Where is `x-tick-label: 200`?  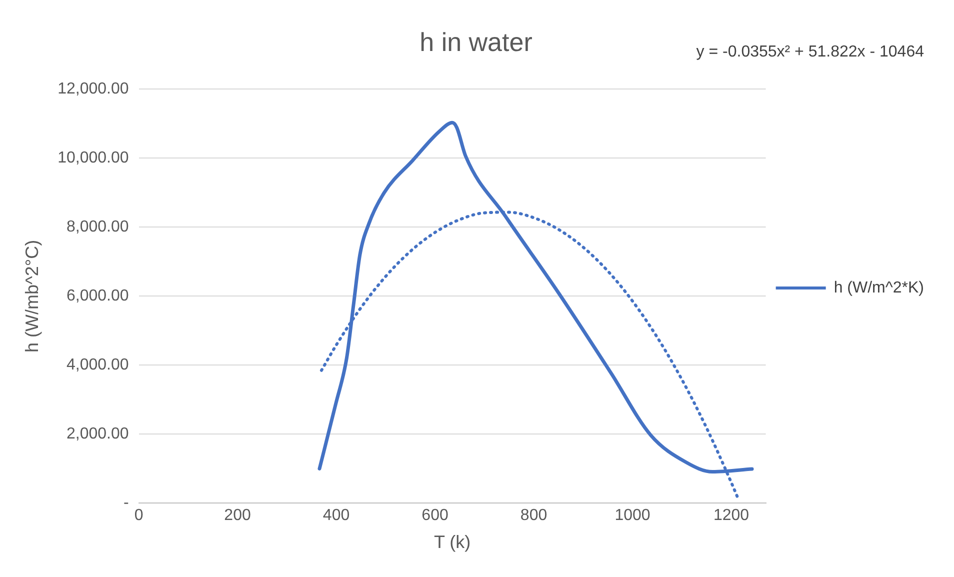
x-tick-label: 200 is located at coordinates (237, 515).